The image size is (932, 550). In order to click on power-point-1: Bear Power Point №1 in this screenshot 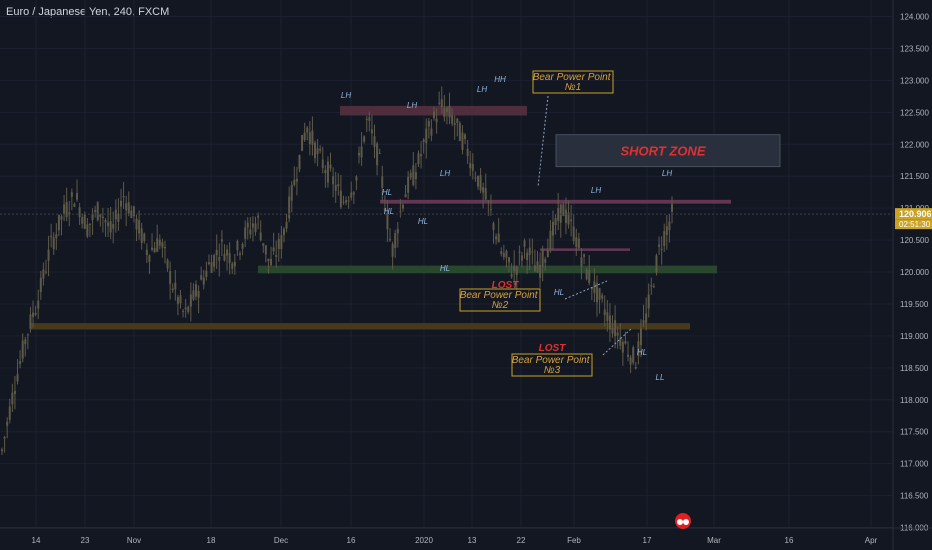, I will do `click(573, 82)`.